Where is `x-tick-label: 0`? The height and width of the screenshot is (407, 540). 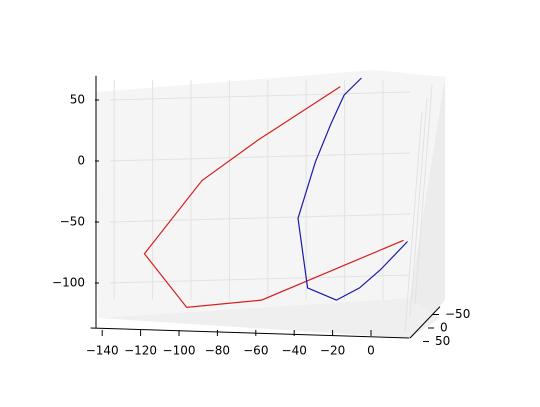
x-tick-label: 0 is located at coordinates (371, 351).